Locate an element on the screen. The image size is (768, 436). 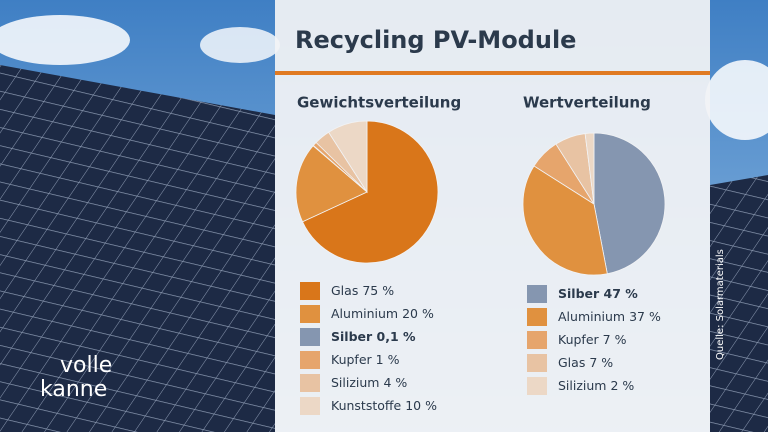
legend-label: Aluminium 20 % is located at coordinates (382, 313).